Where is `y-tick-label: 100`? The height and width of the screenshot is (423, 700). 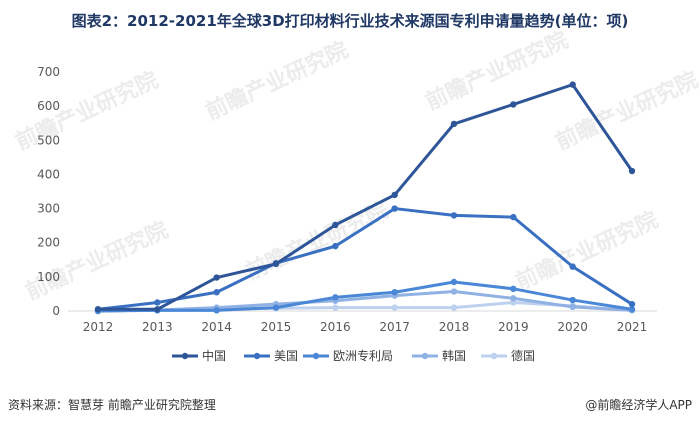
y-tick-label: 100 is located at coordinates (48, 277).